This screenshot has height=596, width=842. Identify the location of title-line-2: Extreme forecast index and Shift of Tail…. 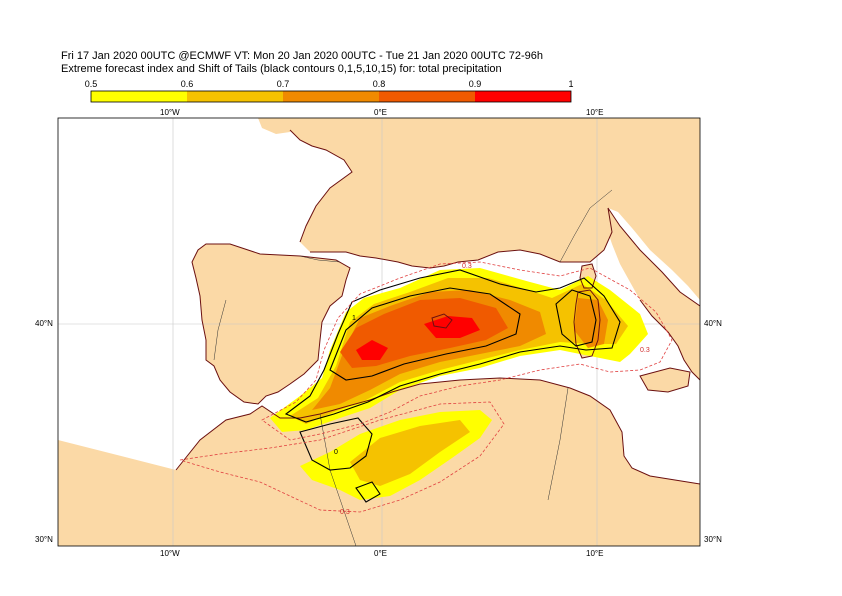
(281, 69).